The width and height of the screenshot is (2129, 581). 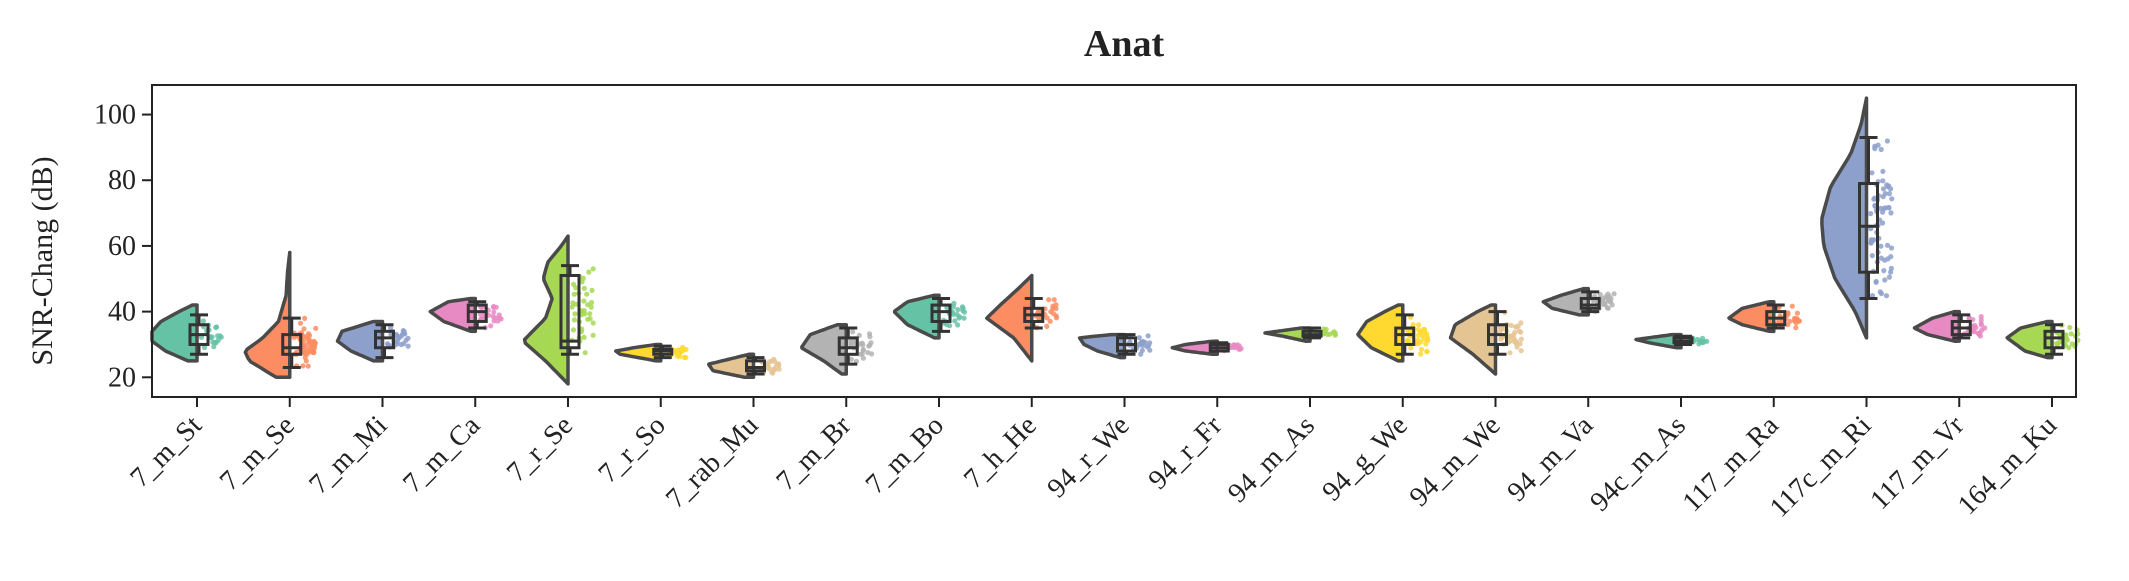 I want to click on x-tick-label: 94_g_We, so click(x=1364, y=458).